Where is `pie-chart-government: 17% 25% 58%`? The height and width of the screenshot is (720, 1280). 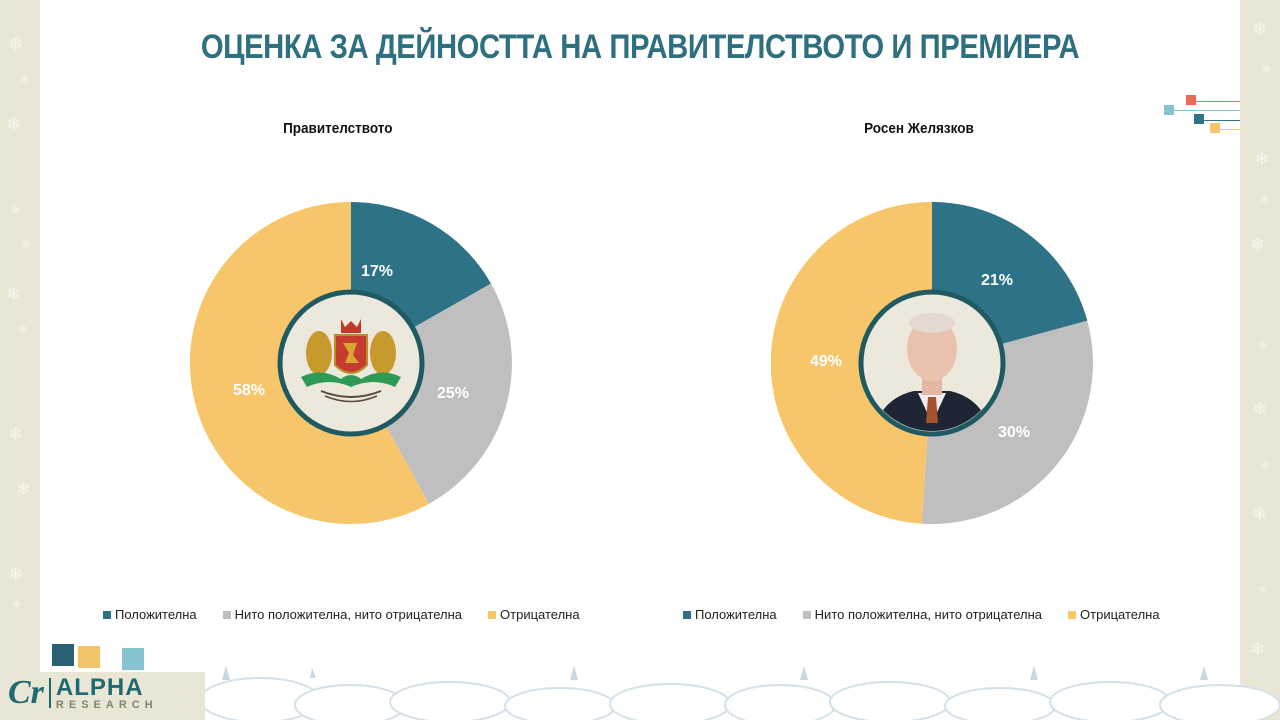 pie-chart-government: 17% 25% 58% is located at coordinates (351, 363).